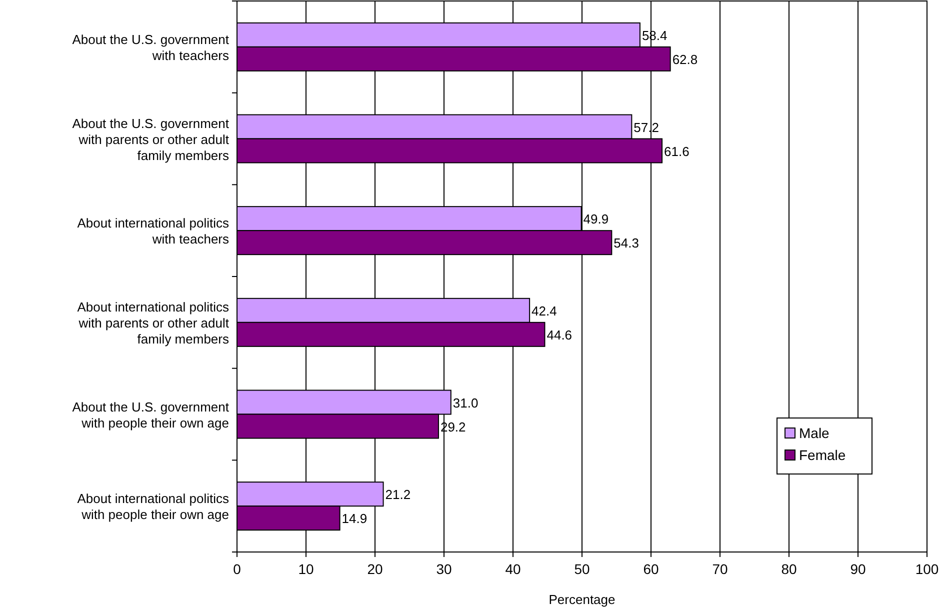 The width and height of the screenshot is (941, 613). What do you see at coordinates (814, 433) in the screenshot?
I see `legend-label: Male` at bounding box center [814, 433].